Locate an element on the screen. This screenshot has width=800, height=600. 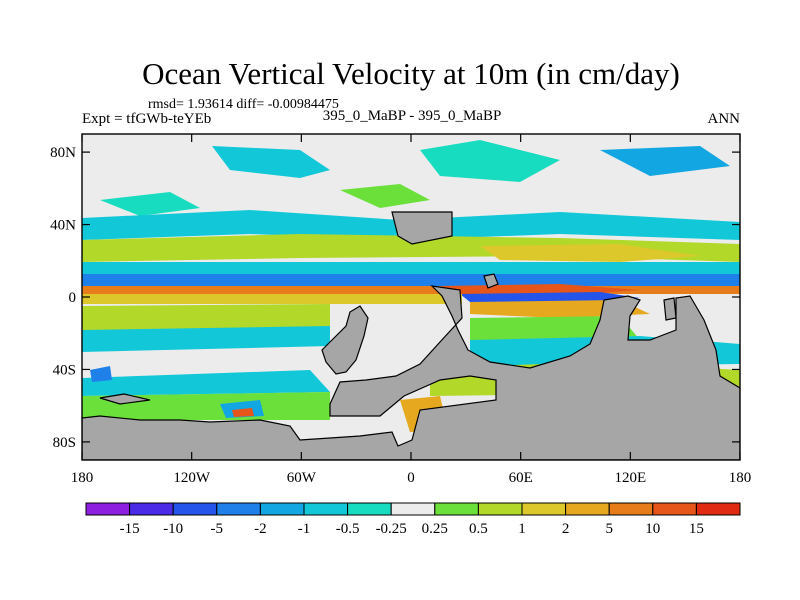
y-tick-label: 40S is located at coordinates (64, 370).